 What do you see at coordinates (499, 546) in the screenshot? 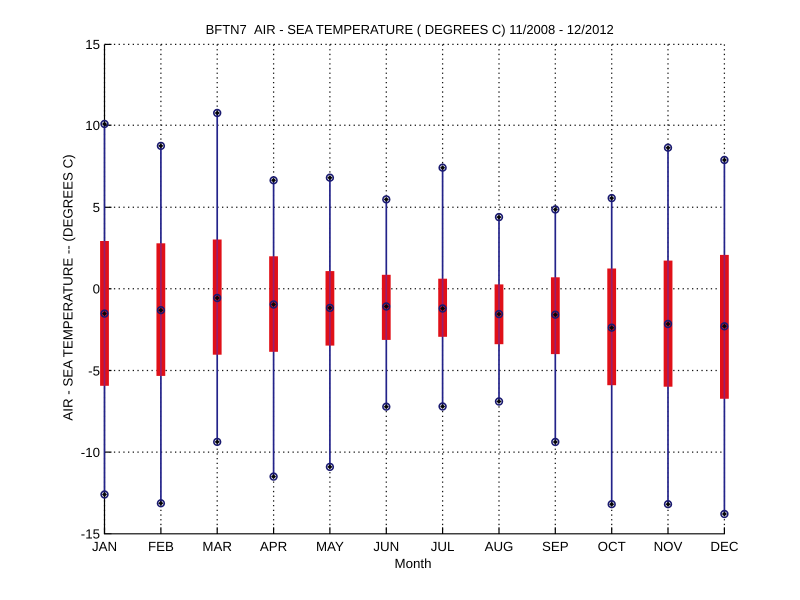
I see `svg-text: AUG` at bounding box center [499, 546].